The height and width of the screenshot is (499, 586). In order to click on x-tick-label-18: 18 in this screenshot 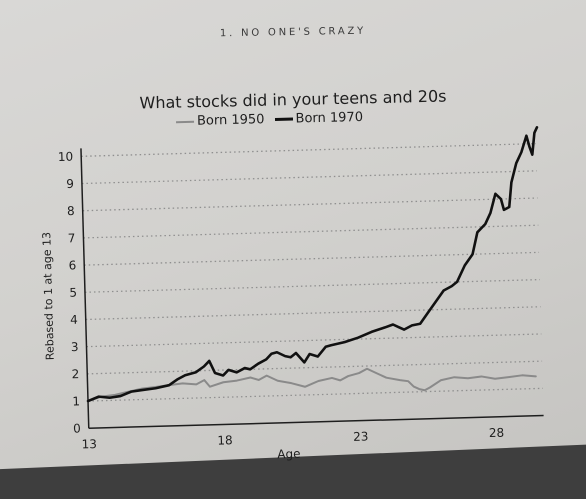, I will do `click(225, 440)`.